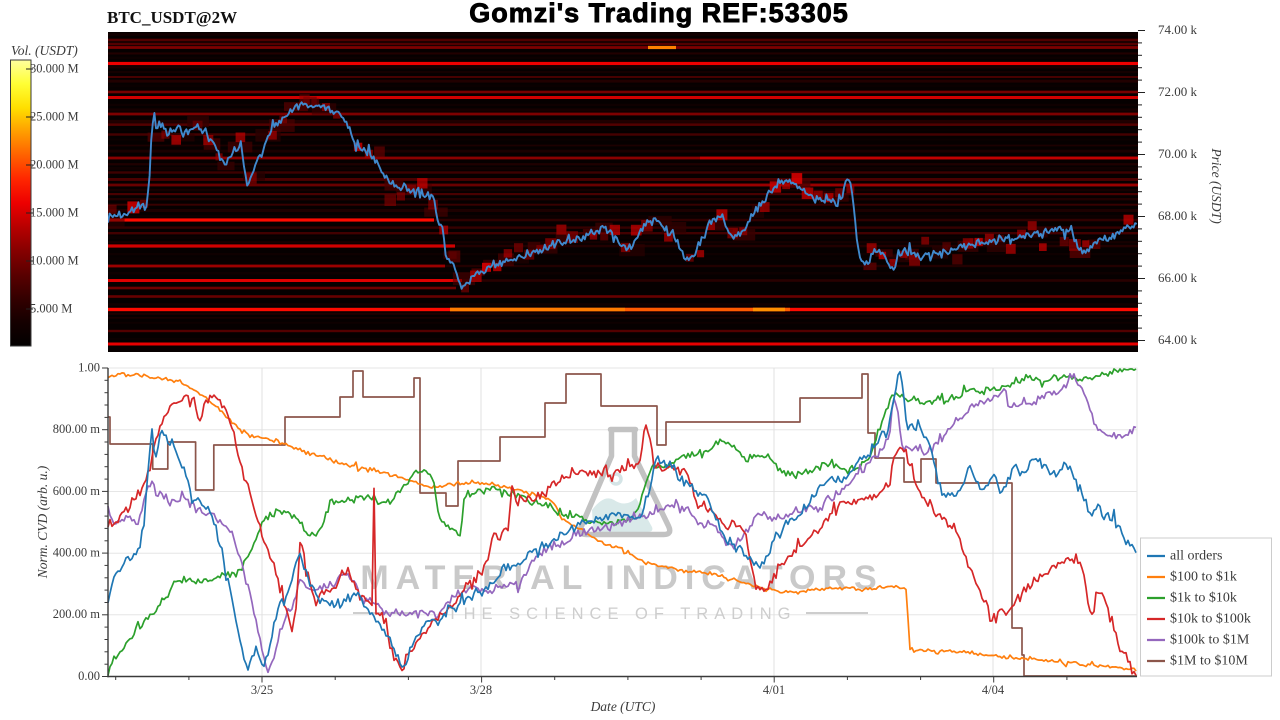  Describe the element at coordinates (172, 17) in the screenshot. I see `svg-text: BTC_USDT@2W` at that location.